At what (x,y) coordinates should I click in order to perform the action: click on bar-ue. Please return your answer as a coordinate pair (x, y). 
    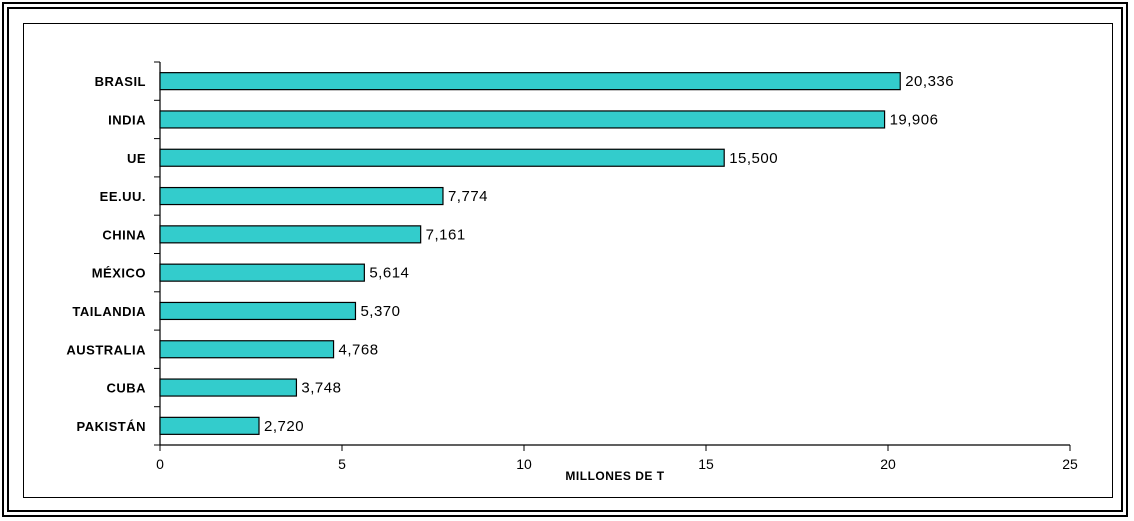
    Looking at the image, I should click on (442, 157).